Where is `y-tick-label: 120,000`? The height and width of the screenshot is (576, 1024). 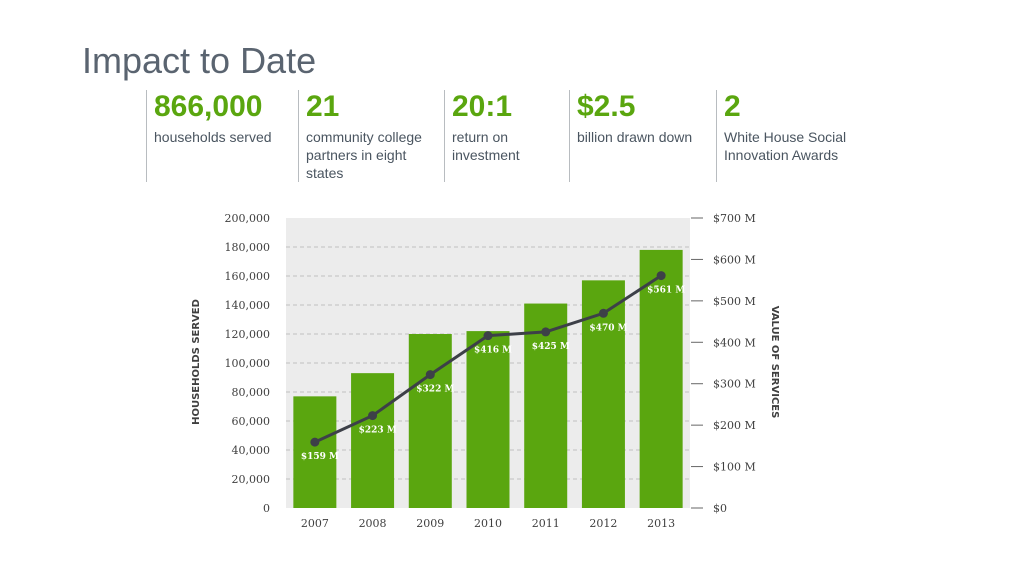
y-tick-label: 120,000 is located at coordinates (248, 334).